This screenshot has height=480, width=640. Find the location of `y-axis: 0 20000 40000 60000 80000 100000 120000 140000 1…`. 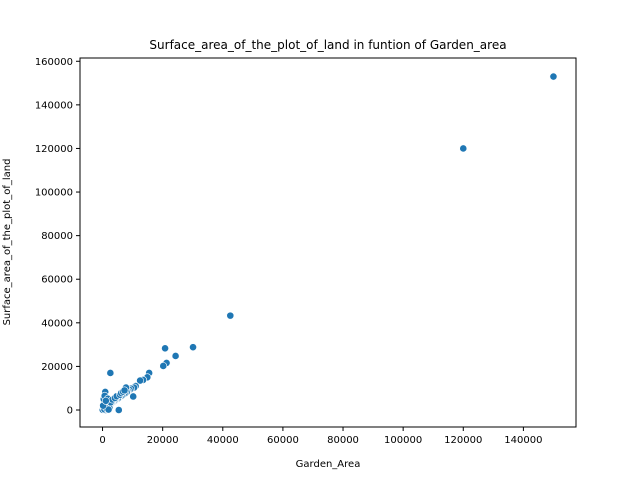

y-axis: 0 20000 40000 60000 80000 100000 120000 140000 1… is located at coordinates (57, 236).